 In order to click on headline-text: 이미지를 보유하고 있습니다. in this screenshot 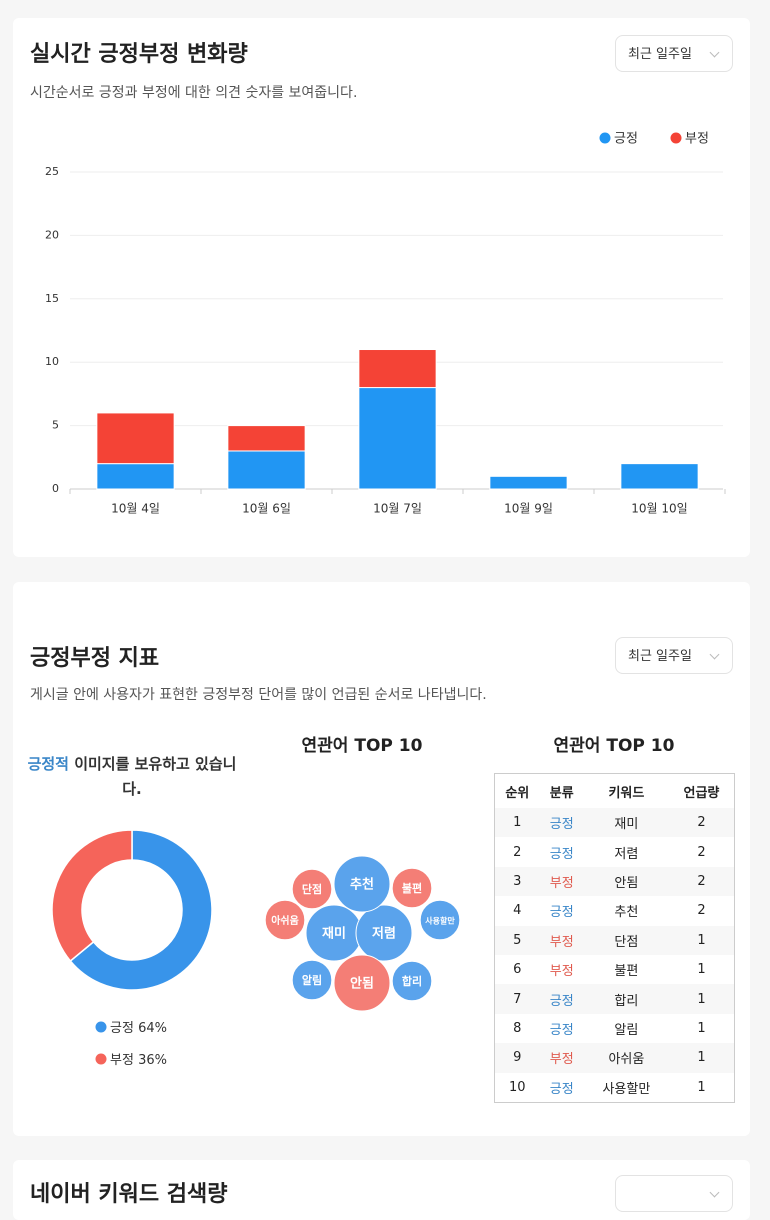, I will do `click(152, 776)`.